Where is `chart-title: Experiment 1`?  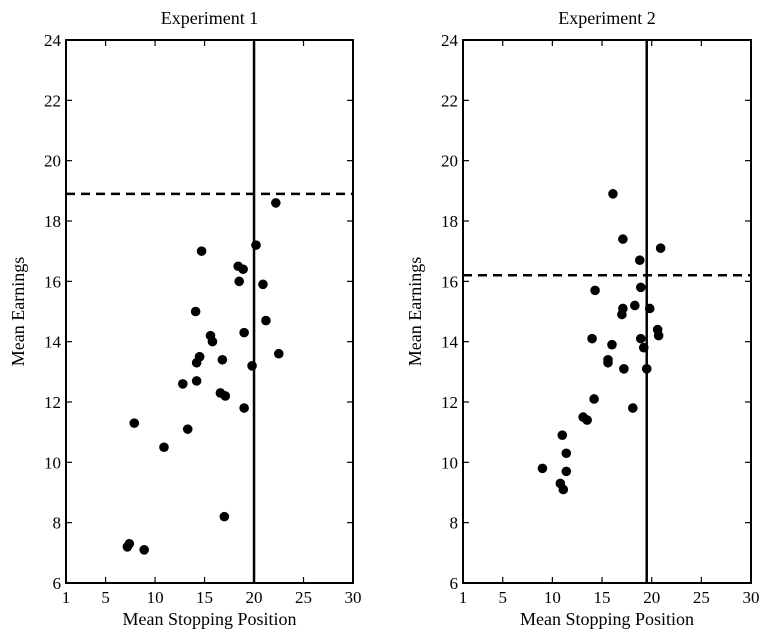 chart-title: Experiment 1 is located at coordinates (209, 18).